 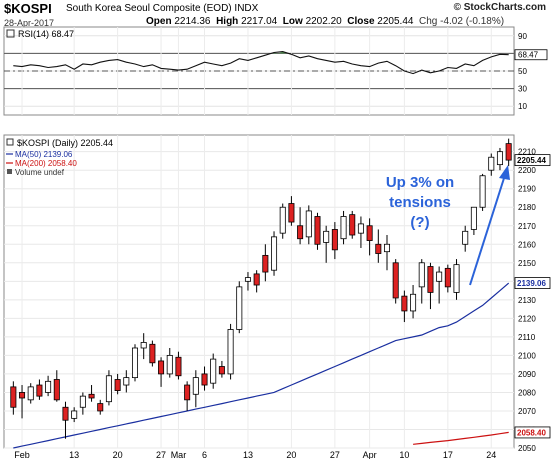 What do you see at coordinates (522, 36) in the screenshot?
I see `rsi-tick-label: 90` at bounding box center [522, 36].